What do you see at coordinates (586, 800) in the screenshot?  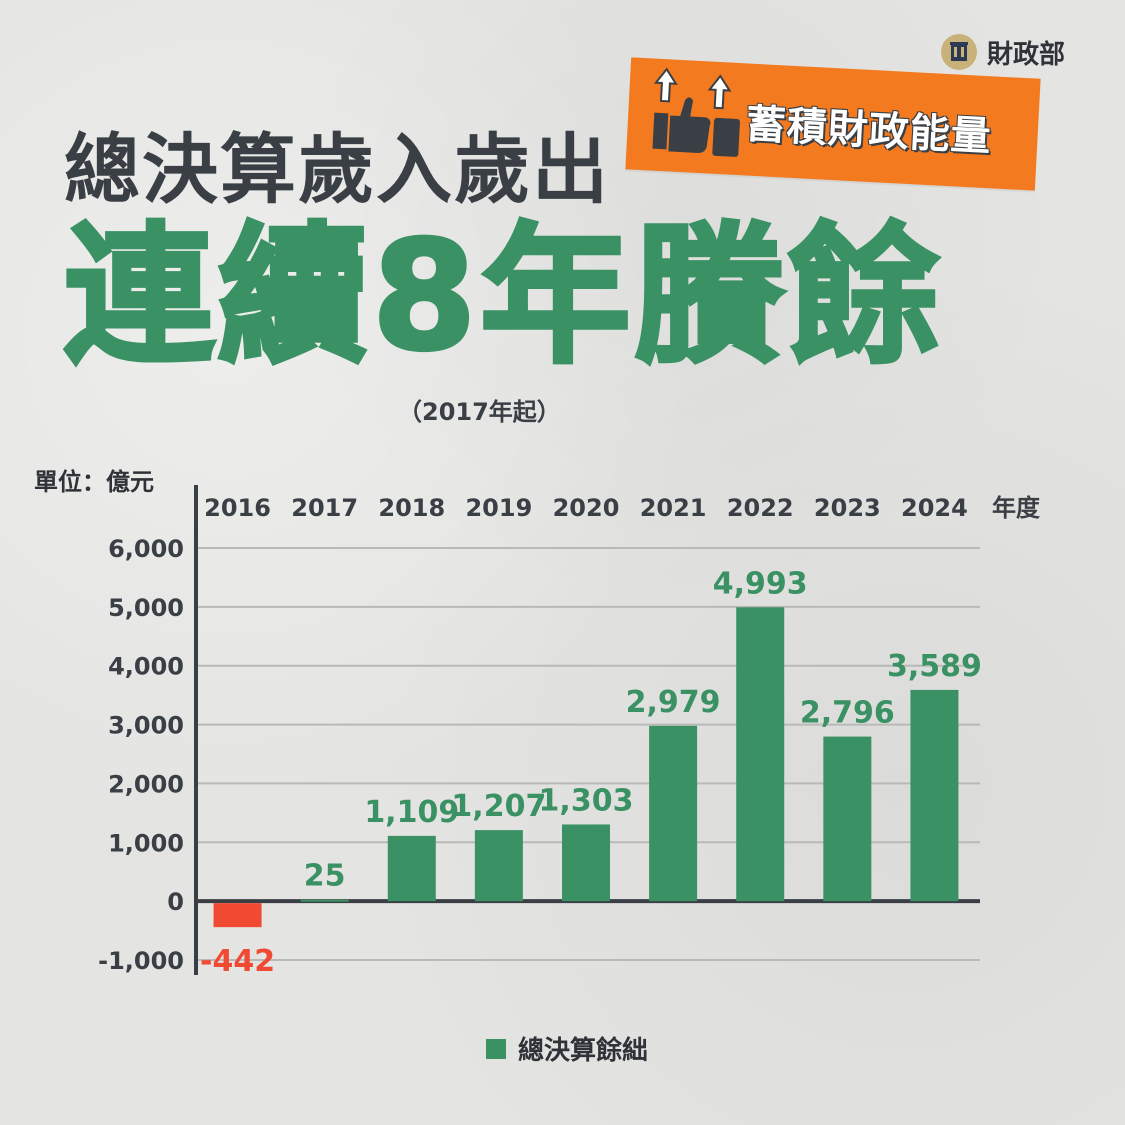 I see `data-label: 1,303` at bounding box center [586, 800].